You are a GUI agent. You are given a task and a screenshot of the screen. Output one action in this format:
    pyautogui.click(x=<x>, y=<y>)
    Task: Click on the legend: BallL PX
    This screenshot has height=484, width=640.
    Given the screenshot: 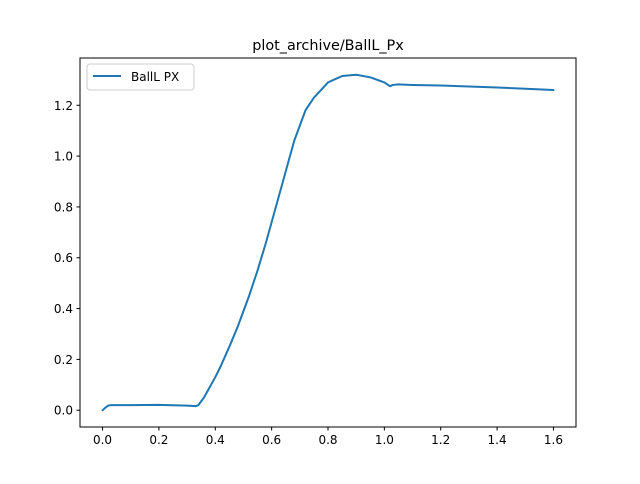 What is the action you would take?
    pyautogui.click(x=140, y=77)
    